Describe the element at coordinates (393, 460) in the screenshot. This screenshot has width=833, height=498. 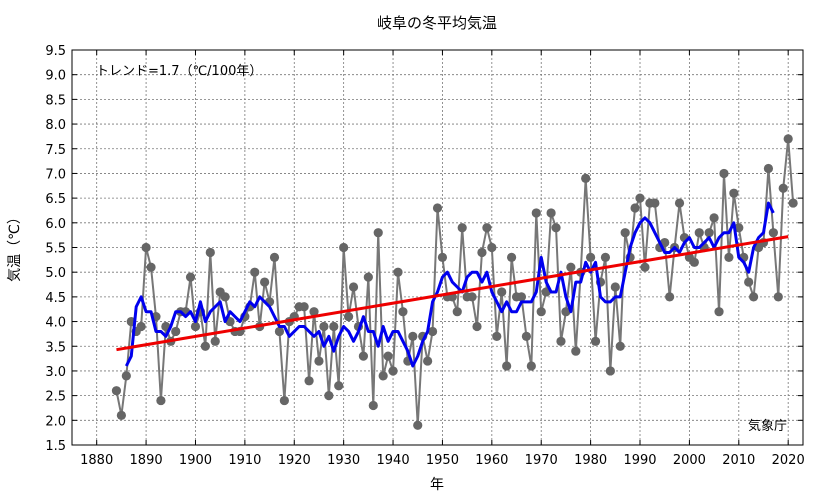
I see `x-tick-label: 1940` at that location.